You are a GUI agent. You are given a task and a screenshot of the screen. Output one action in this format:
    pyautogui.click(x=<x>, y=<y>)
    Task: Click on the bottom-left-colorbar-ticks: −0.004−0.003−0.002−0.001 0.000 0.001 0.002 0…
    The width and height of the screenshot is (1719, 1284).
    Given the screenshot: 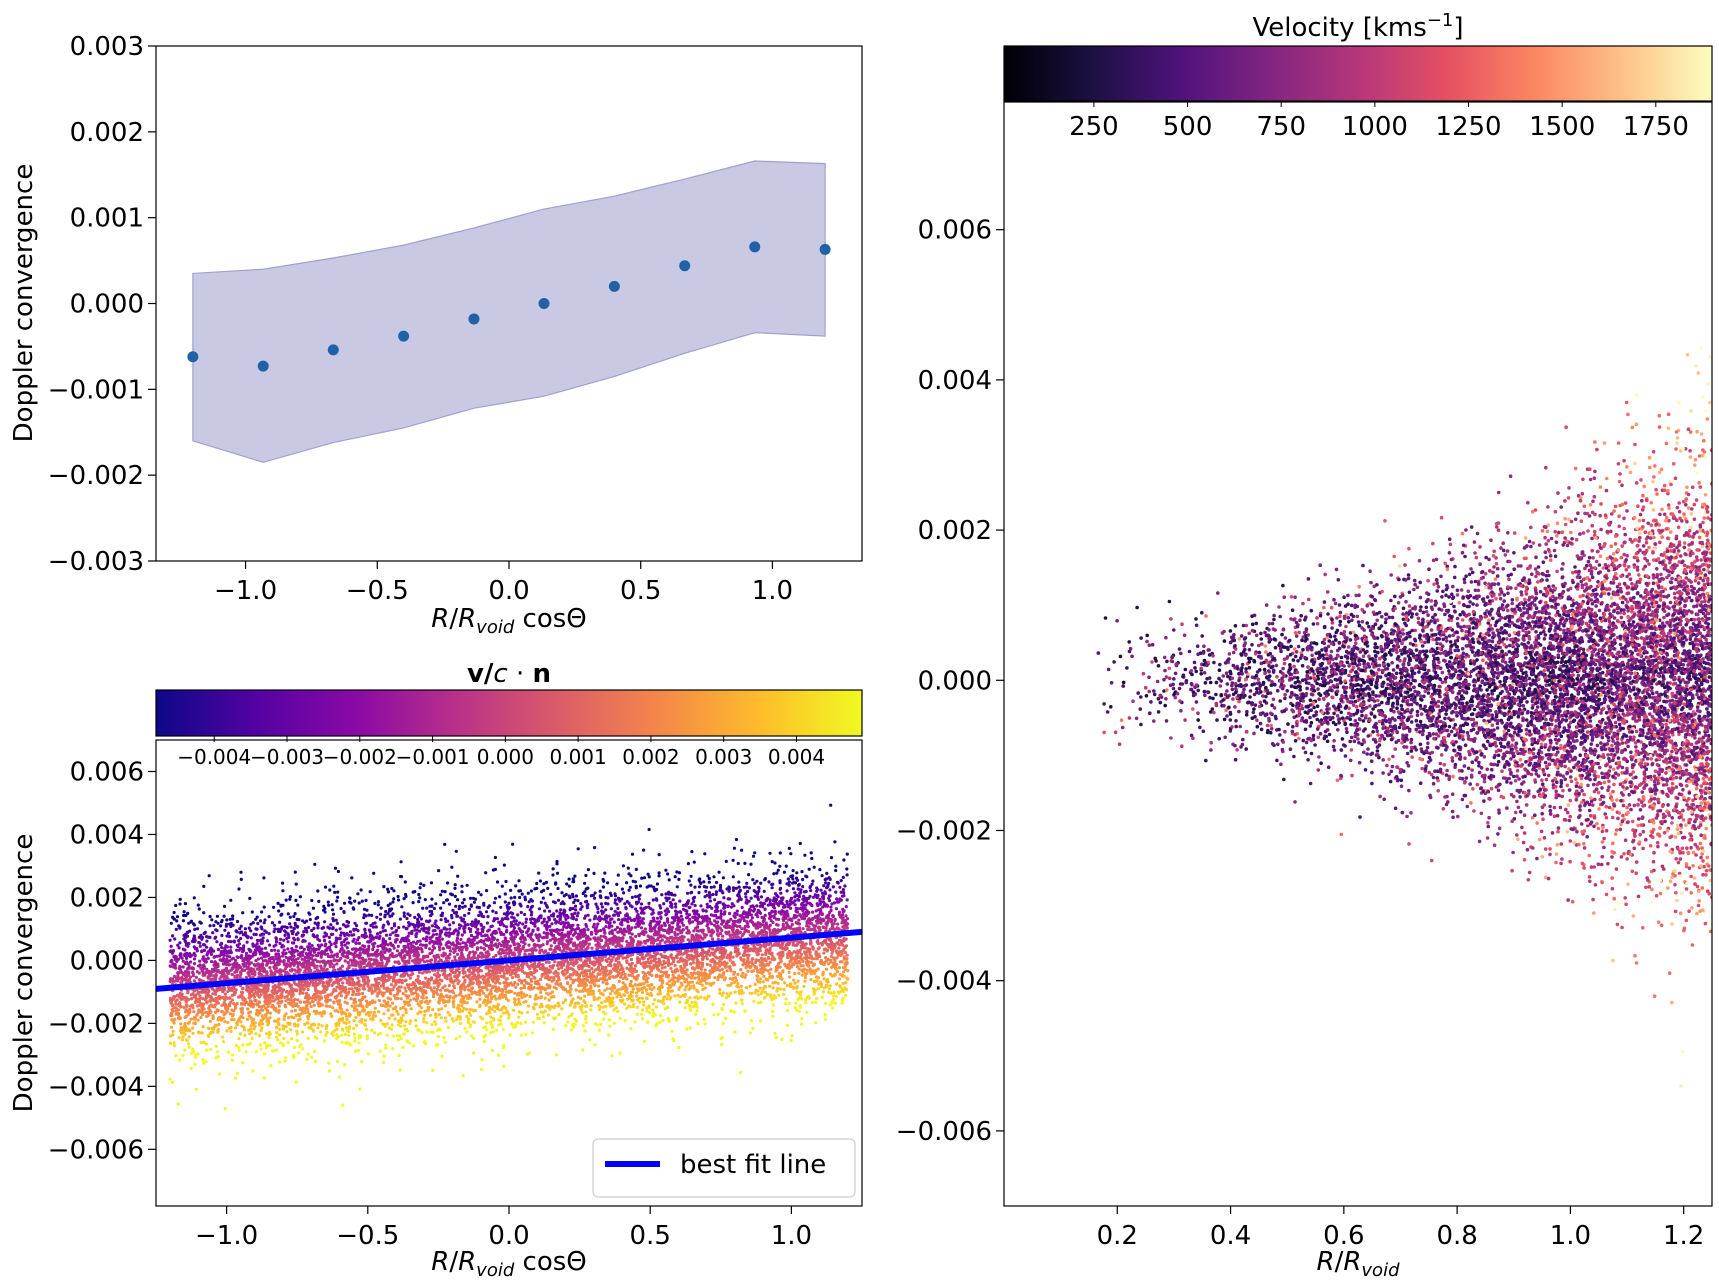 What is the action you would take?
    pyautogui.click(x=501, y=752)
    